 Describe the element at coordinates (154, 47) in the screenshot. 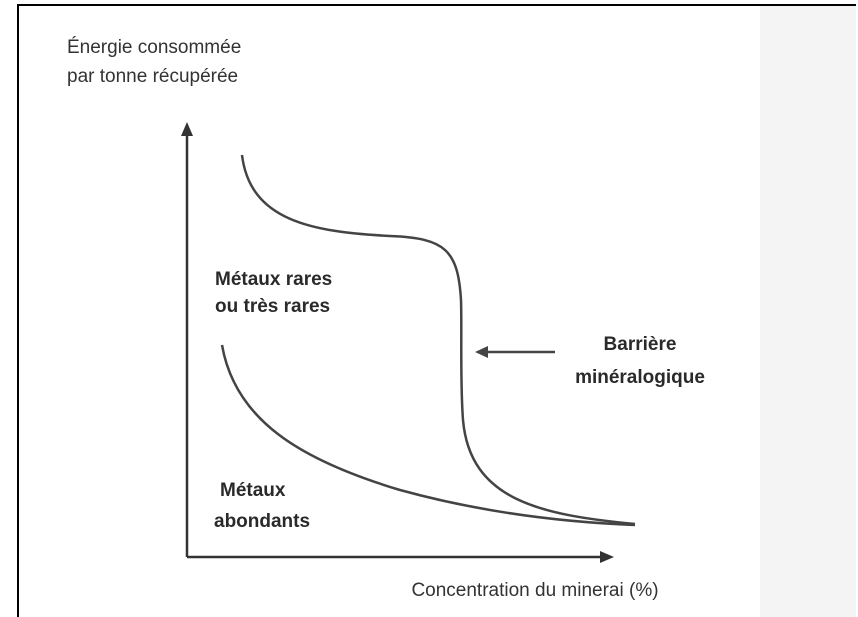

I see `y-axis-label-line: Énergie consommée` at that location.